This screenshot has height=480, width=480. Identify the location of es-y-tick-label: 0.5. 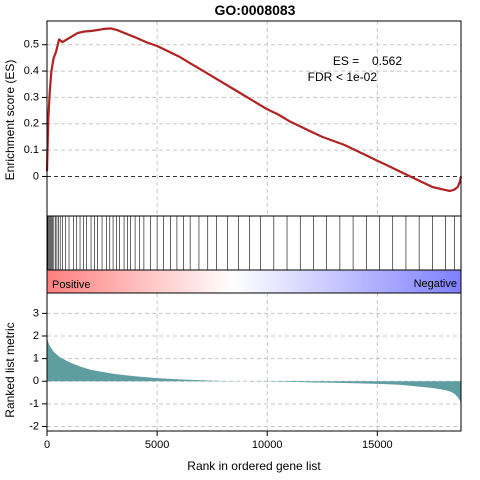
(31, 45).